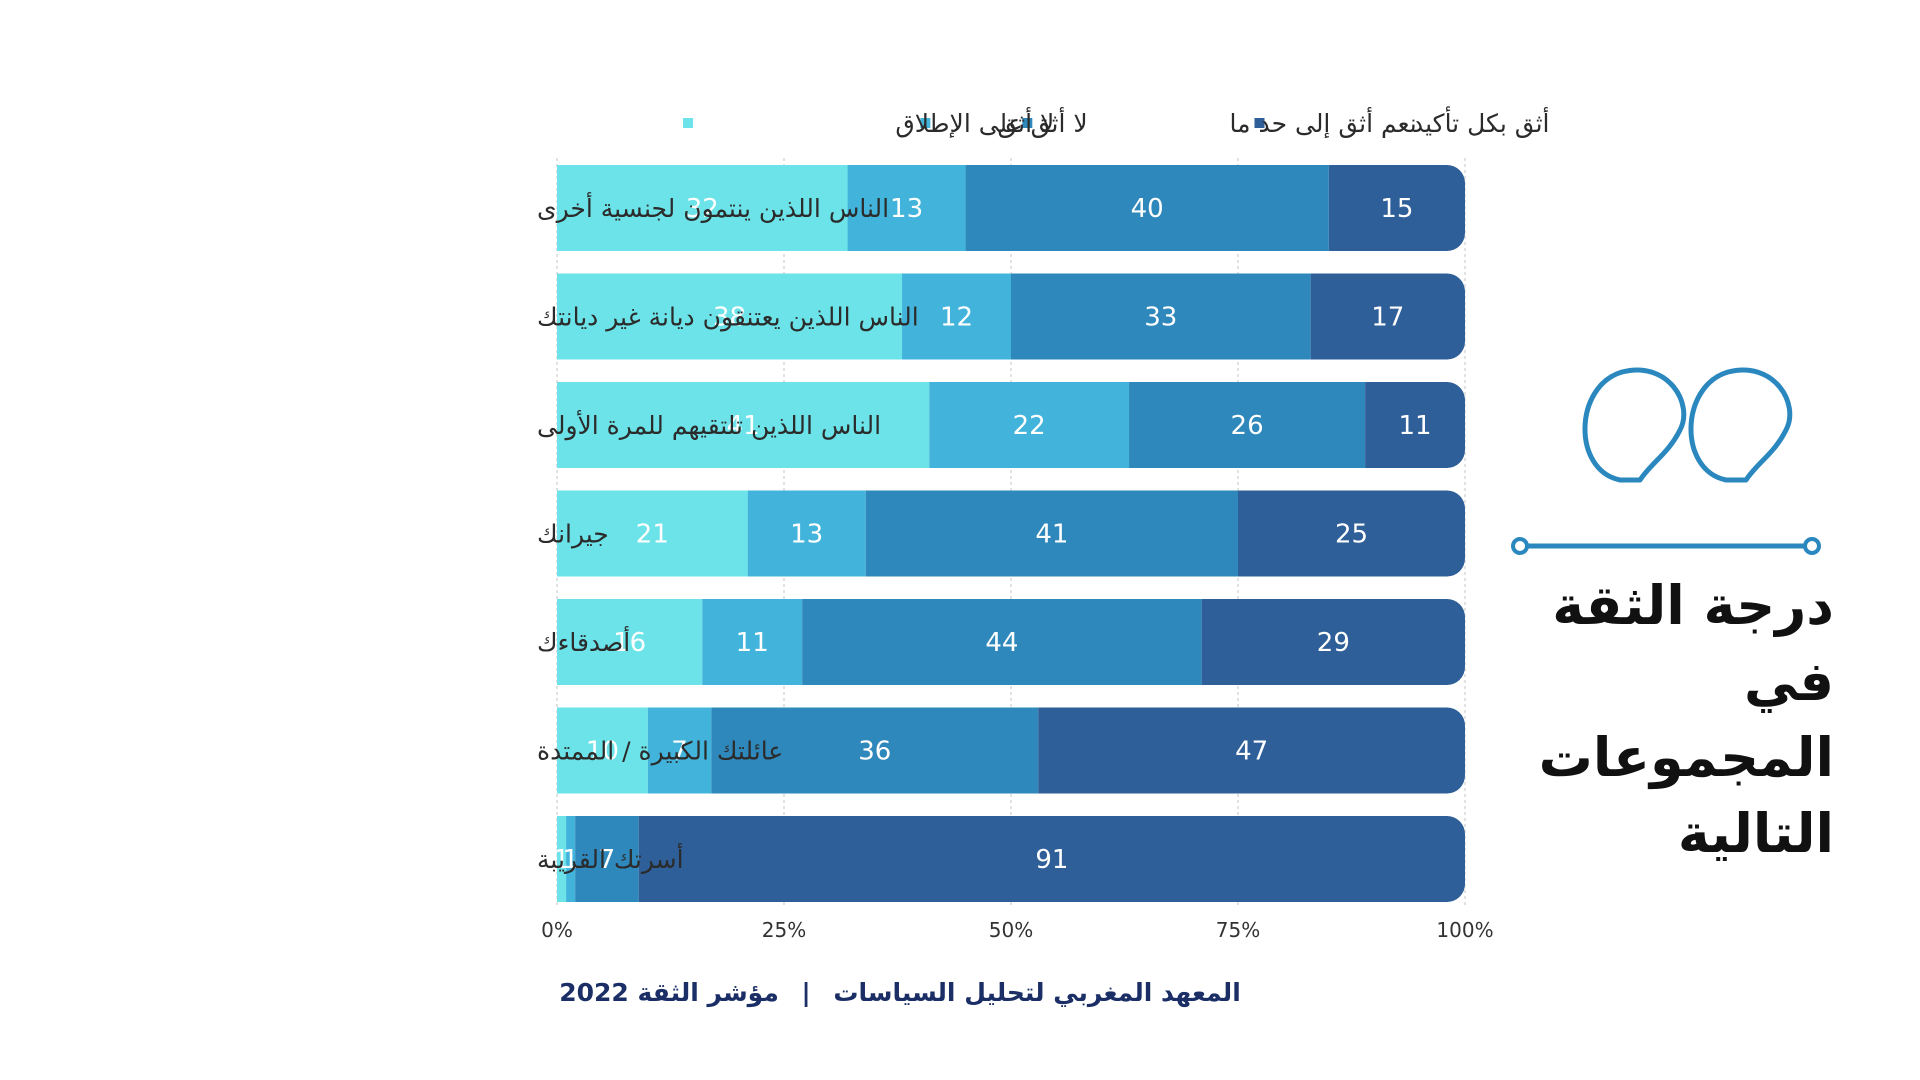 This screenshot has width=1920, height=1080. I want to click on legend-label: لا أثق على الإطلاق, so click(991, 122).